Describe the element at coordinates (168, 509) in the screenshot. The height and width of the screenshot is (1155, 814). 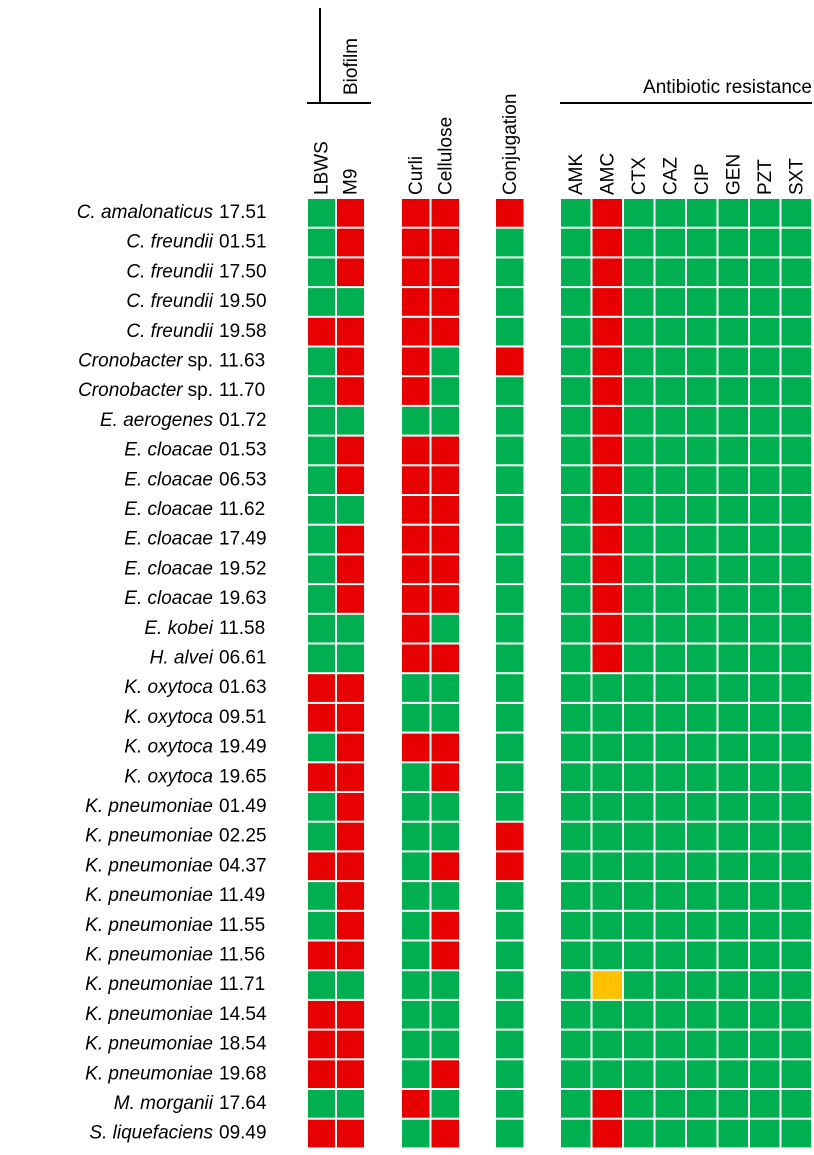
I see `row-label: E. cloacae` at that location.